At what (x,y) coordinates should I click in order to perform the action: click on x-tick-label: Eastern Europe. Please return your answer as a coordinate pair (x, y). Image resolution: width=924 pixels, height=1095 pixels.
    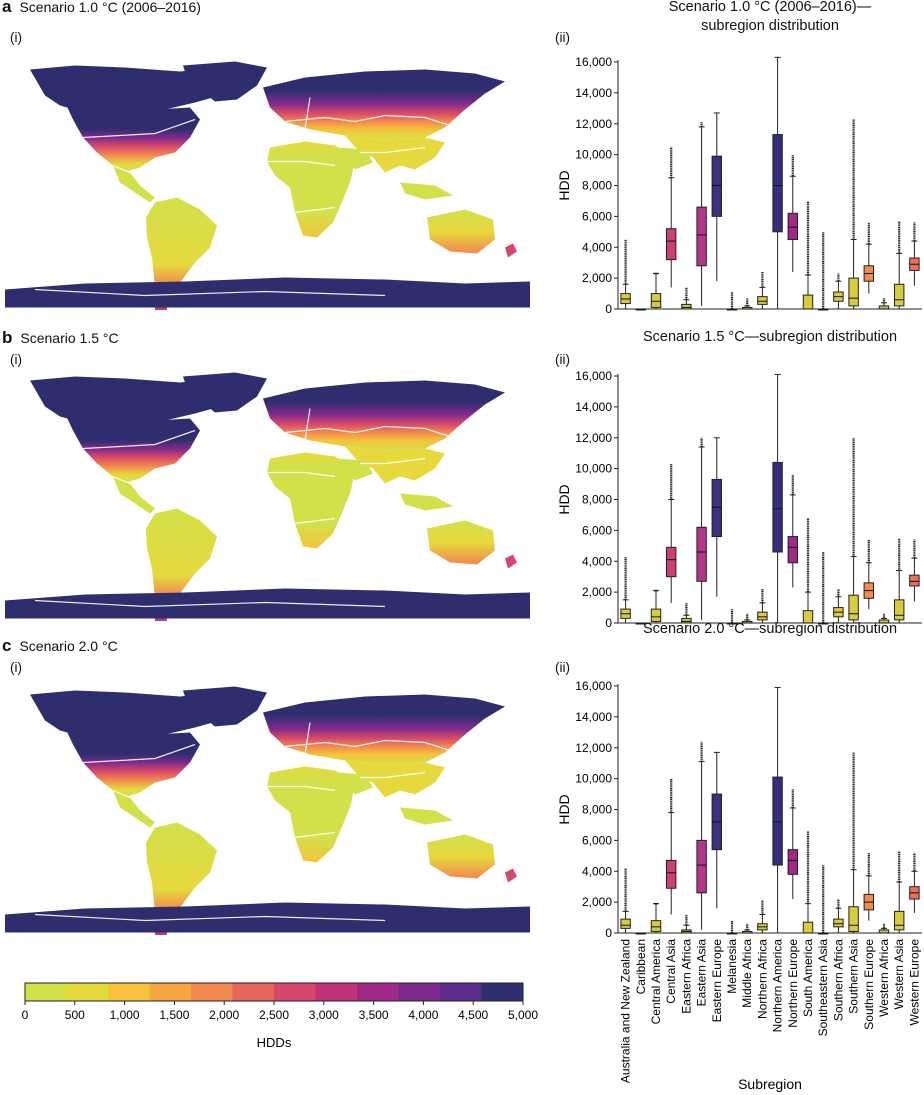
    Looking at the image, I should click on (717, 981).